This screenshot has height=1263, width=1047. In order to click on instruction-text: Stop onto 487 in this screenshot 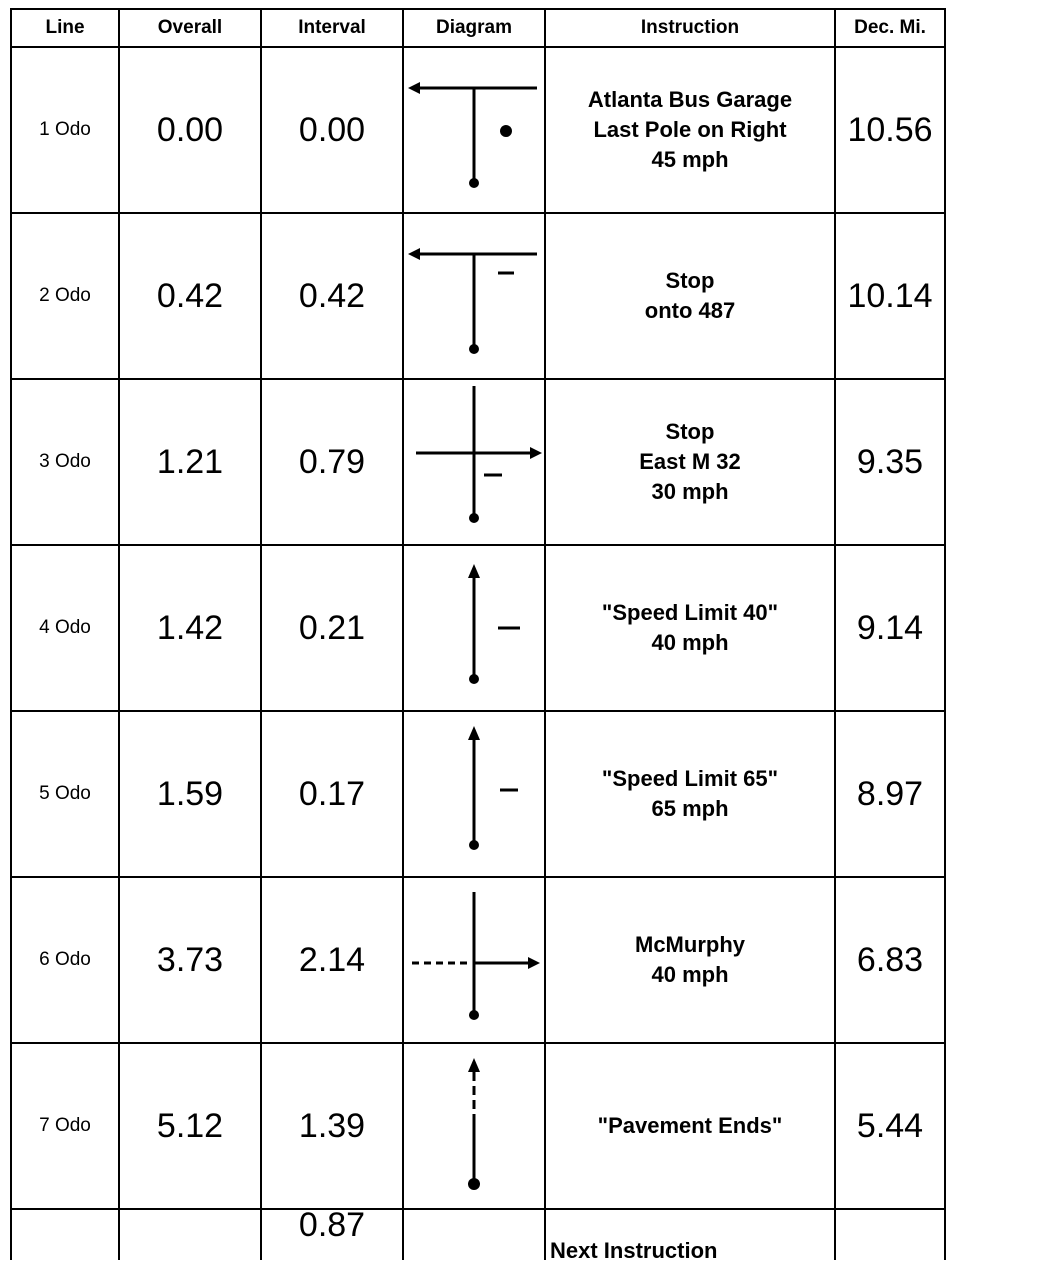, I will do `click(690, 296)`.